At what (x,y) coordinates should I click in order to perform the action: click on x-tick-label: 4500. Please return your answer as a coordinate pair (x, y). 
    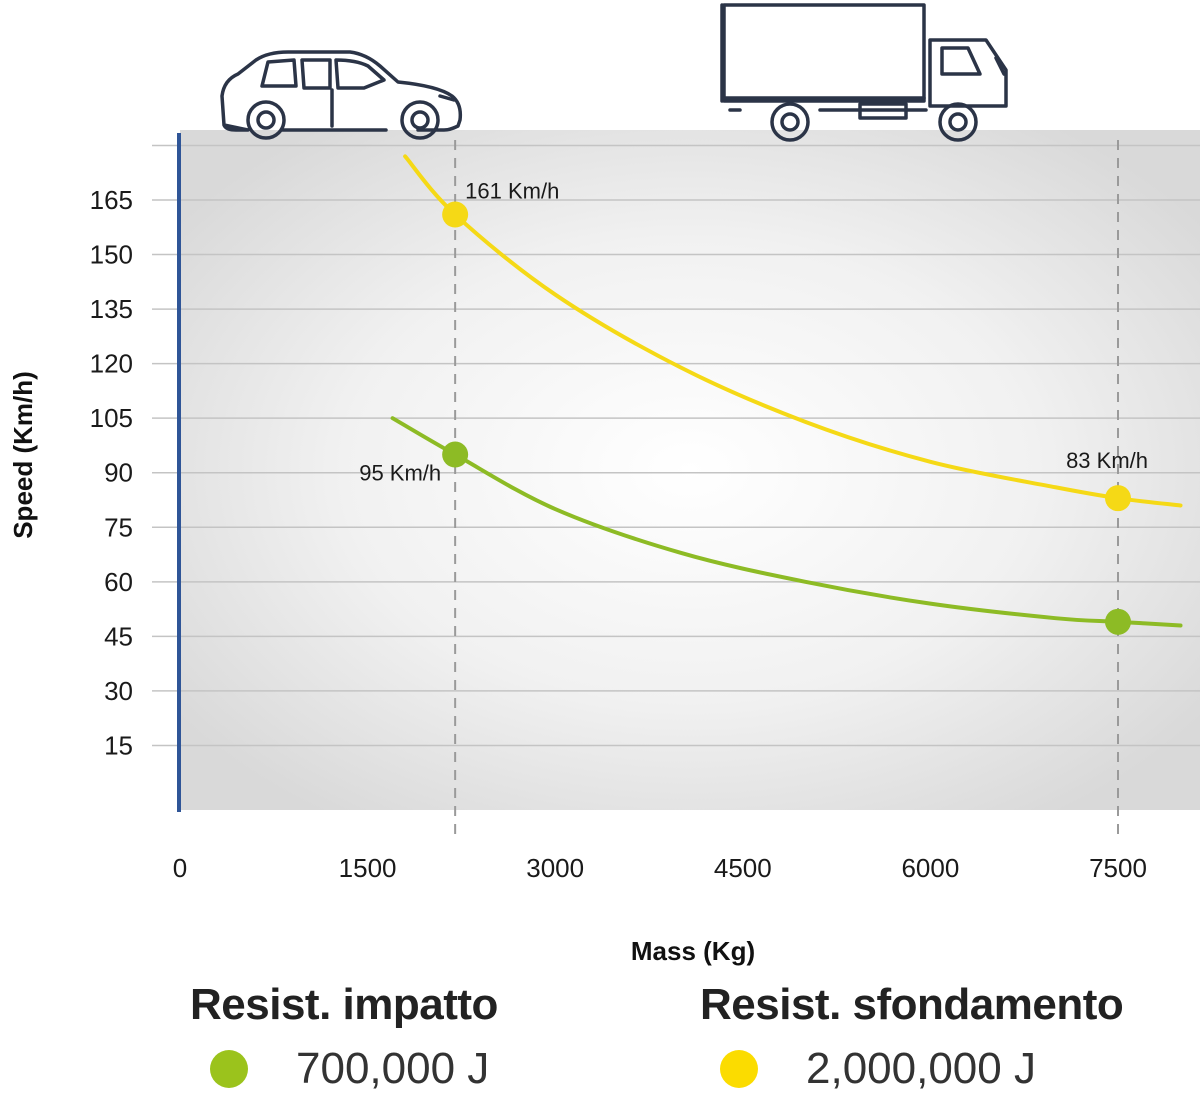
    Looking at the image, I should click on (743, 868).